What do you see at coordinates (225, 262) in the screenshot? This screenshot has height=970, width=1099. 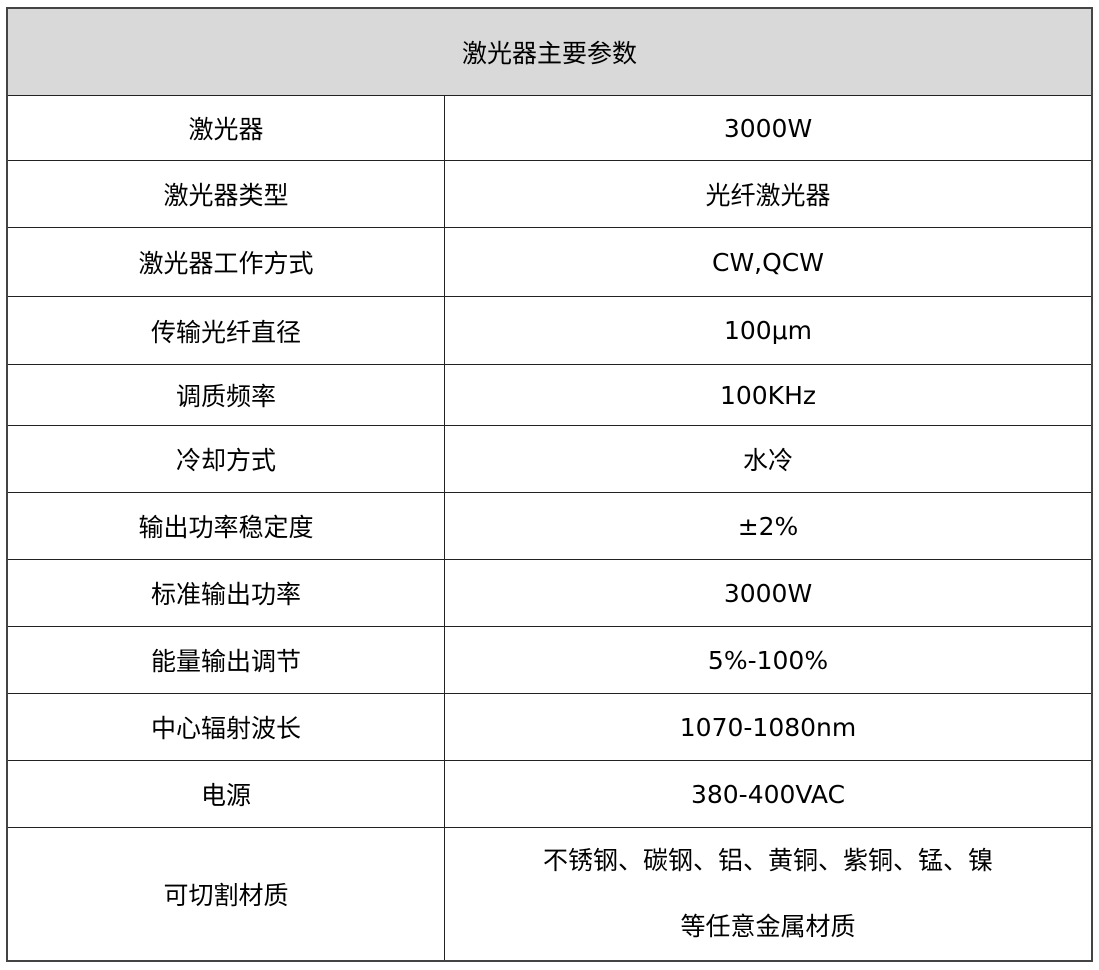 I see `parameter-label: 激光器工作方式` at bounding box center [225, 262].